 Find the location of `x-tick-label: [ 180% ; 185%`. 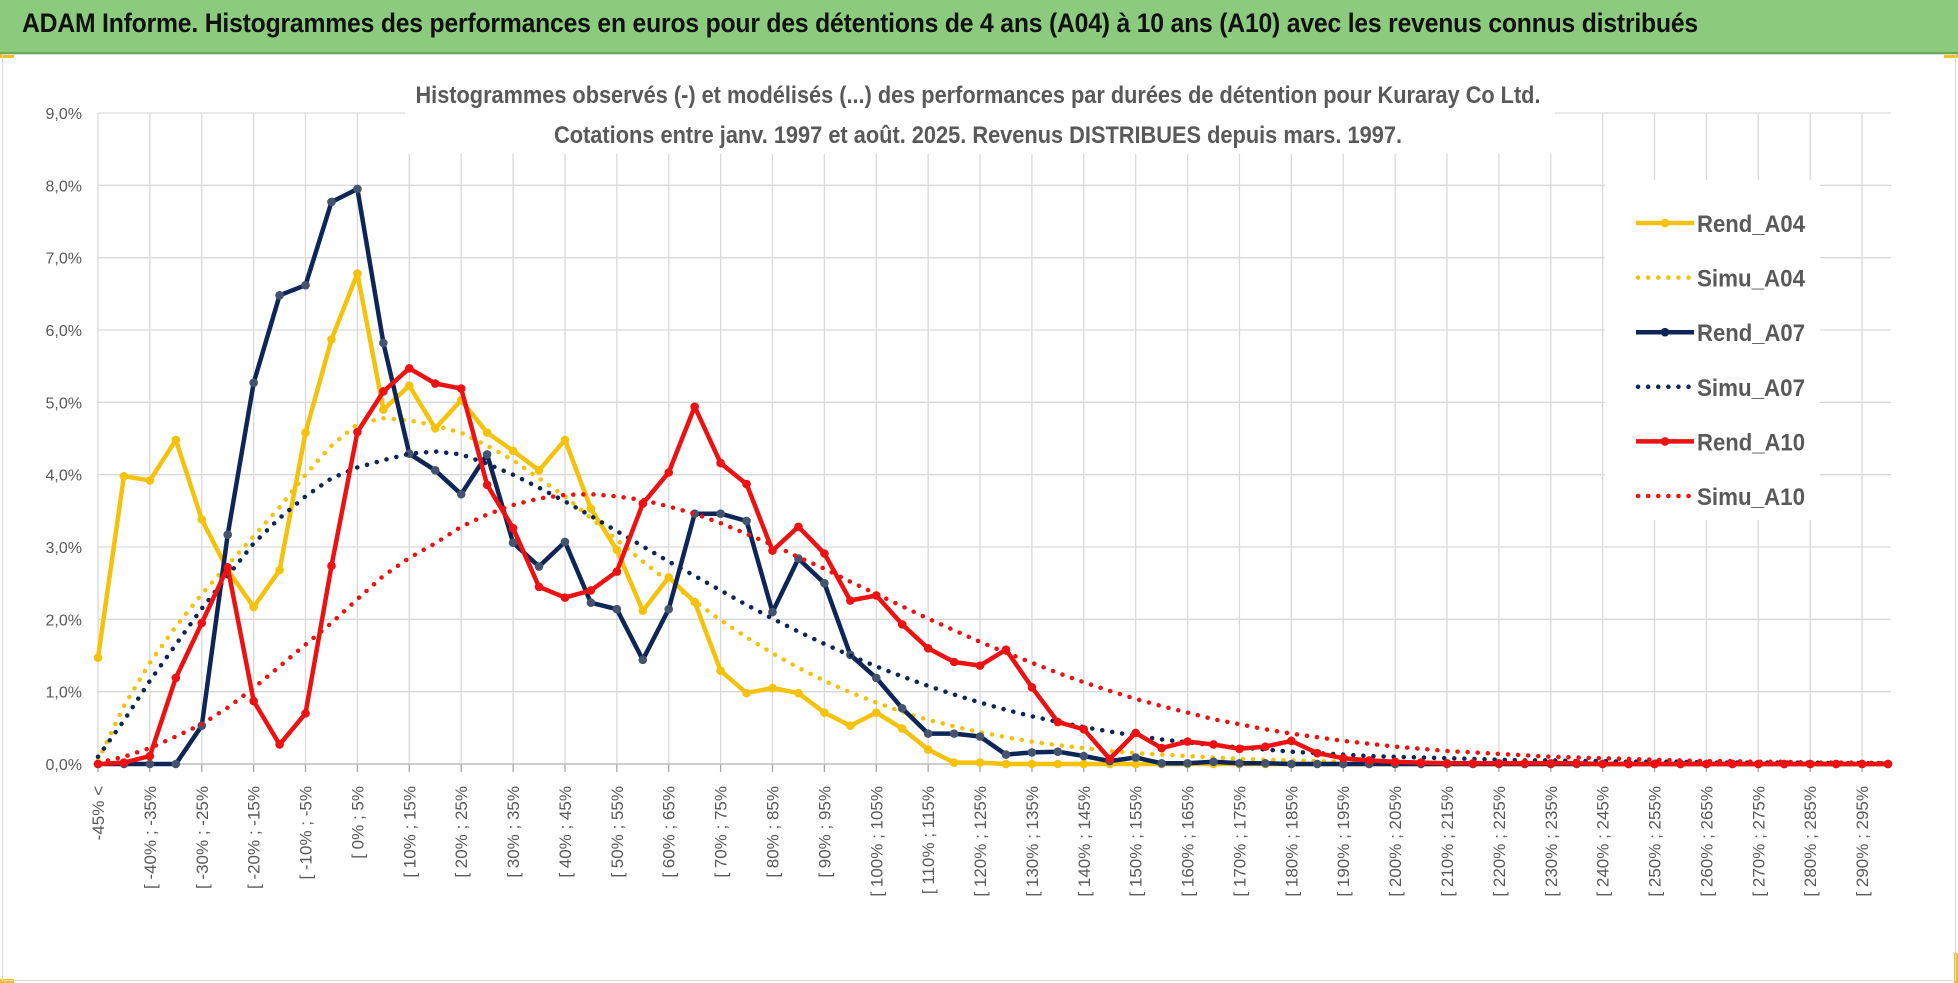

x-tick-label: [ 180% ; 185% is located at coordinates (1291, 841).